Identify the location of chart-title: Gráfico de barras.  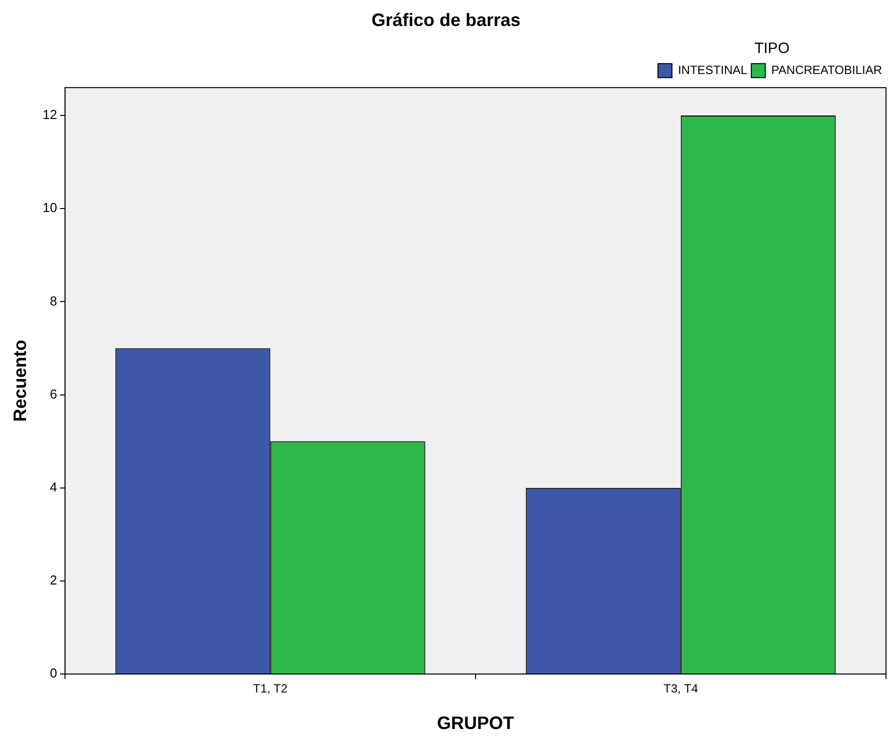
(446, 20).